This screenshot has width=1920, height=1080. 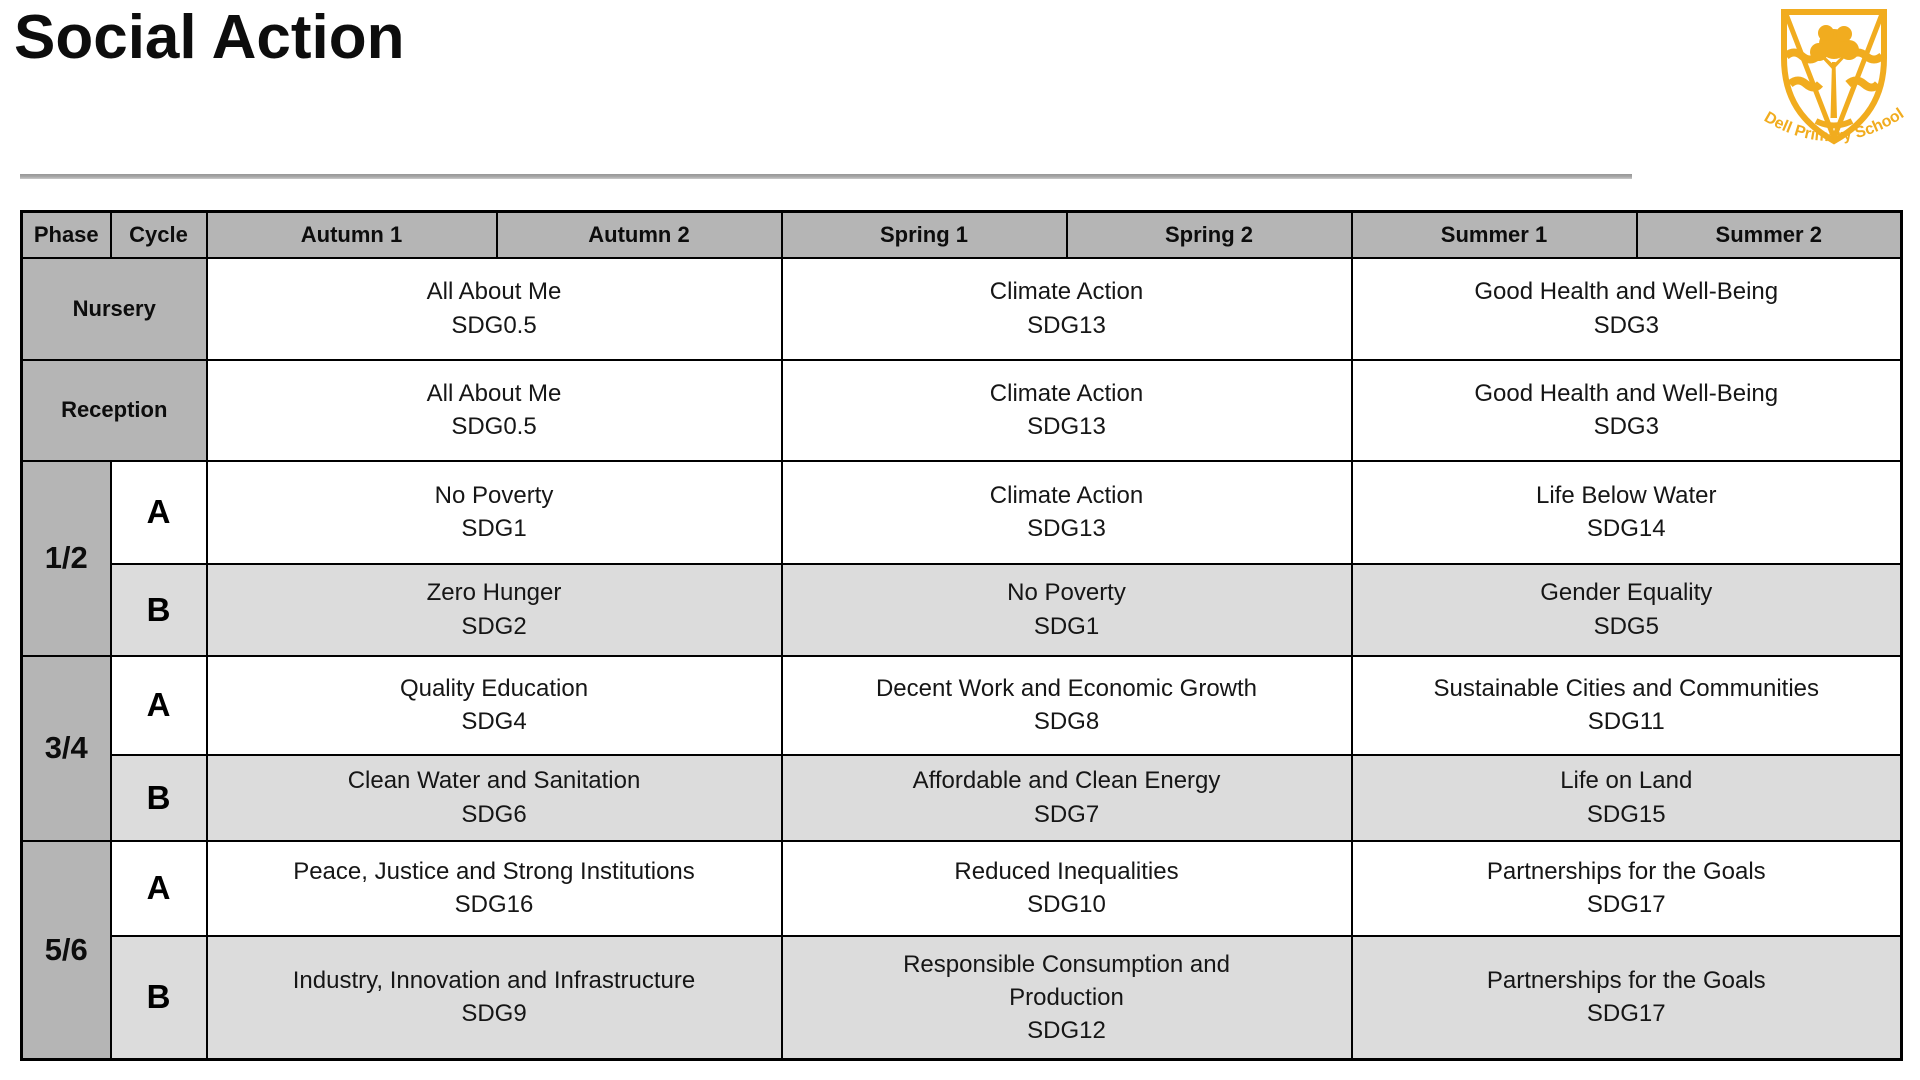 I want to click on sdg-code: SDG7, so click(x=1066, y=814).